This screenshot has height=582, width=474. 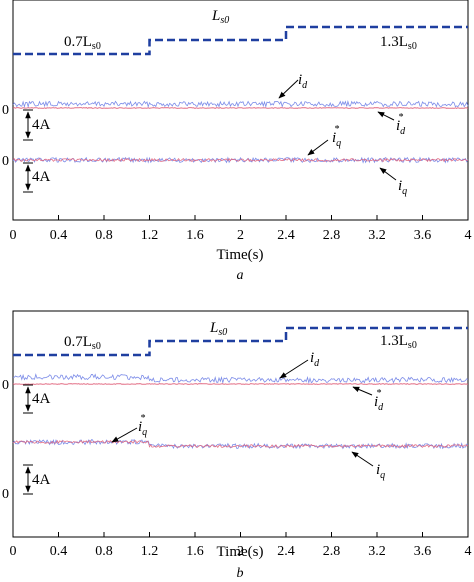 I want to click on trace-iq, so click(x=240, y=444).